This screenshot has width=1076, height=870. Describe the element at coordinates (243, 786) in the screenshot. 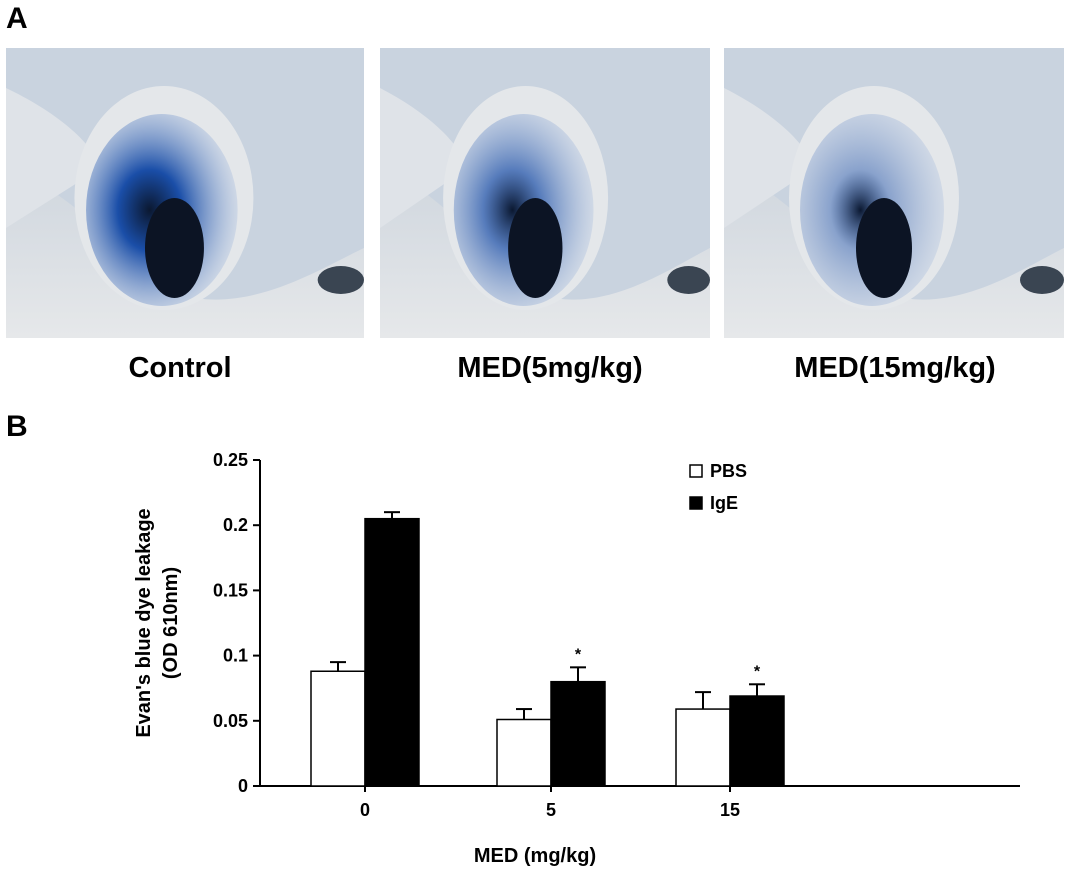

I see `y-tick-label: 0` at that location.